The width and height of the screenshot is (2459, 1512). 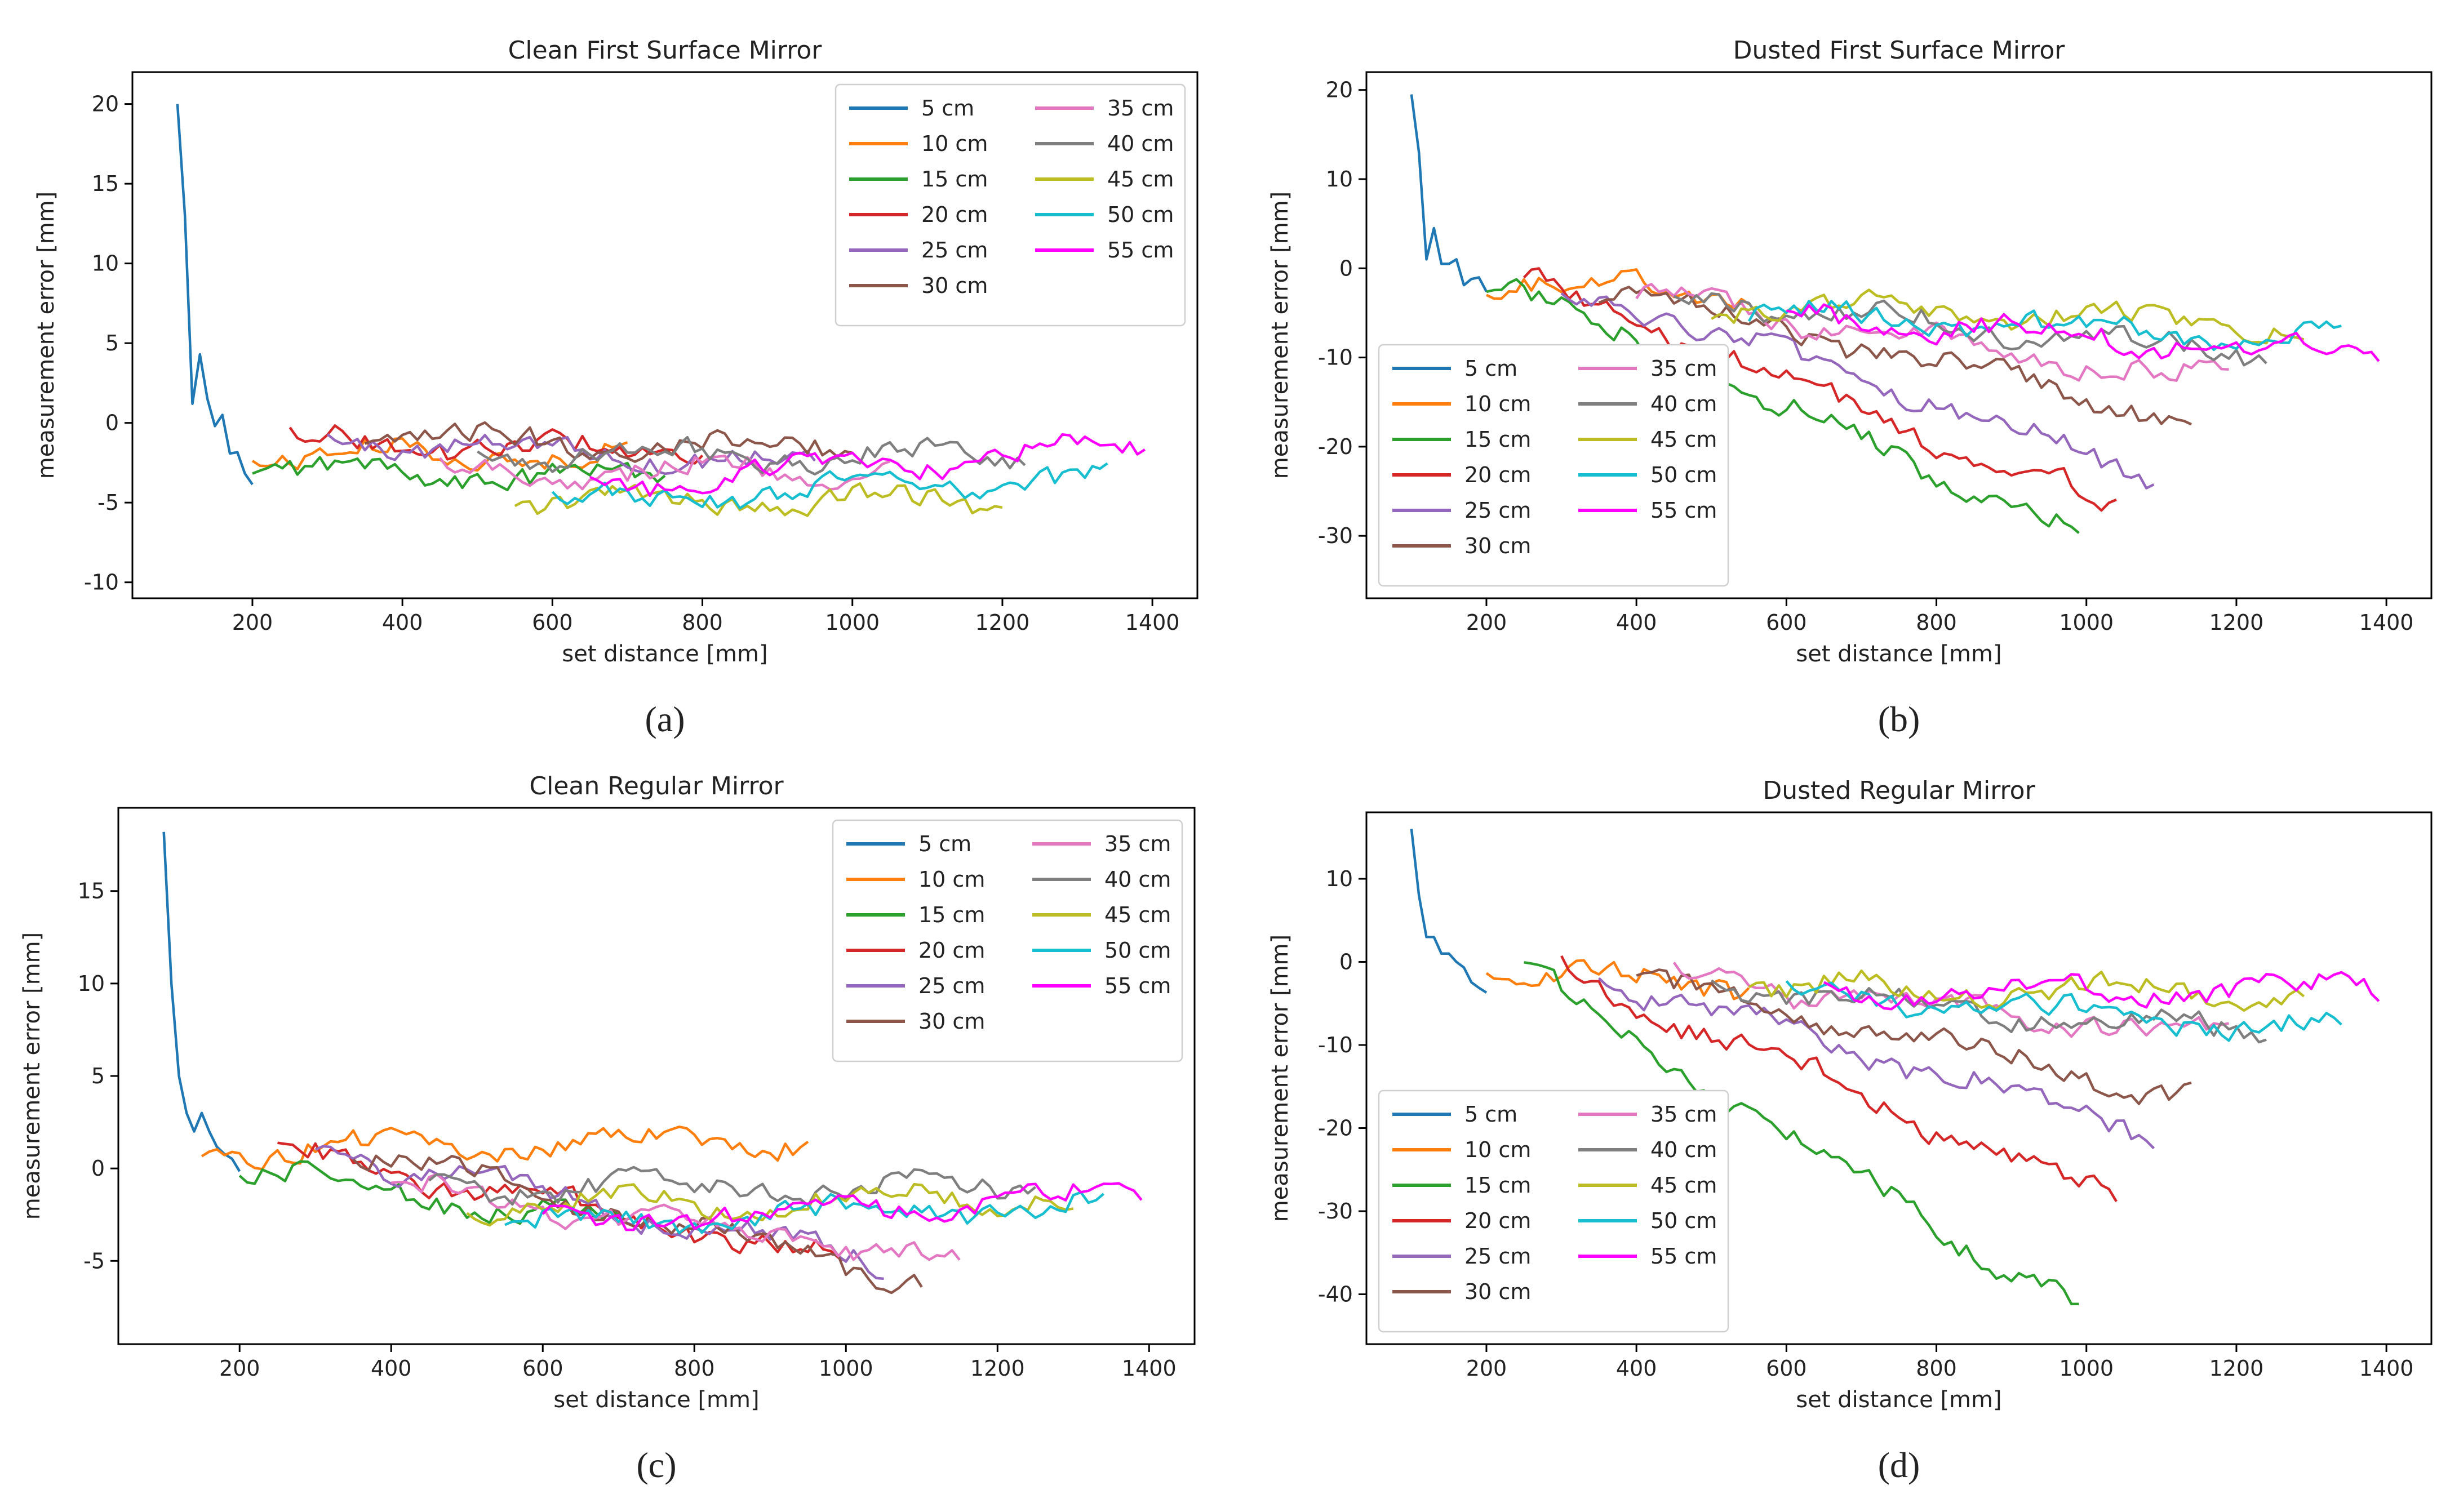 What do you see at coordinates (804, 1212) in the screenshot?
I see `series-line-50cm` at bounding box center [804, 1212].